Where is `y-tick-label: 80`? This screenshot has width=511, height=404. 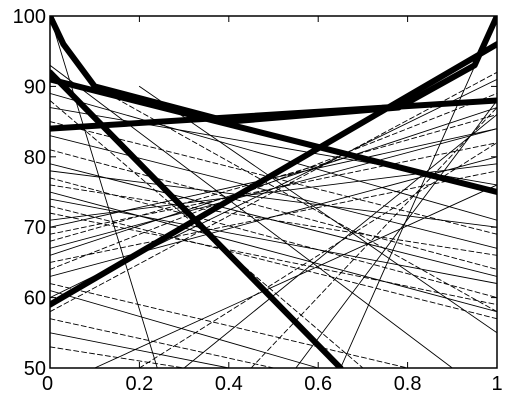 y-tick-label: 80 is located at coordinates (35, 158).